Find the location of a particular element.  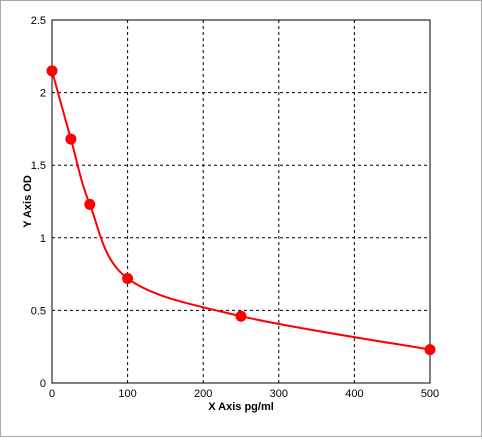

y-tick-label: 0.5 is located at coordinates (38, 311).